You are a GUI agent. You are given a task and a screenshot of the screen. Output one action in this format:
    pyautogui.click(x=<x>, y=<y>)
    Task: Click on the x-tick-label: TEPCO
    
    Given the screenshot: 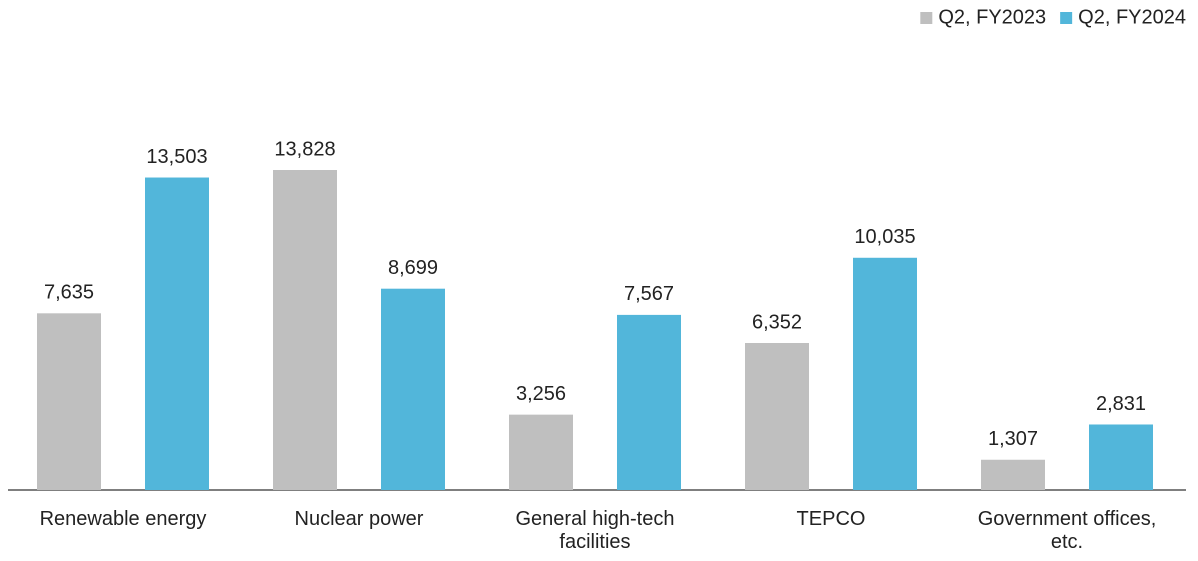 What is the action you would take?
    pyautogui.click(x=831, y=519)
    